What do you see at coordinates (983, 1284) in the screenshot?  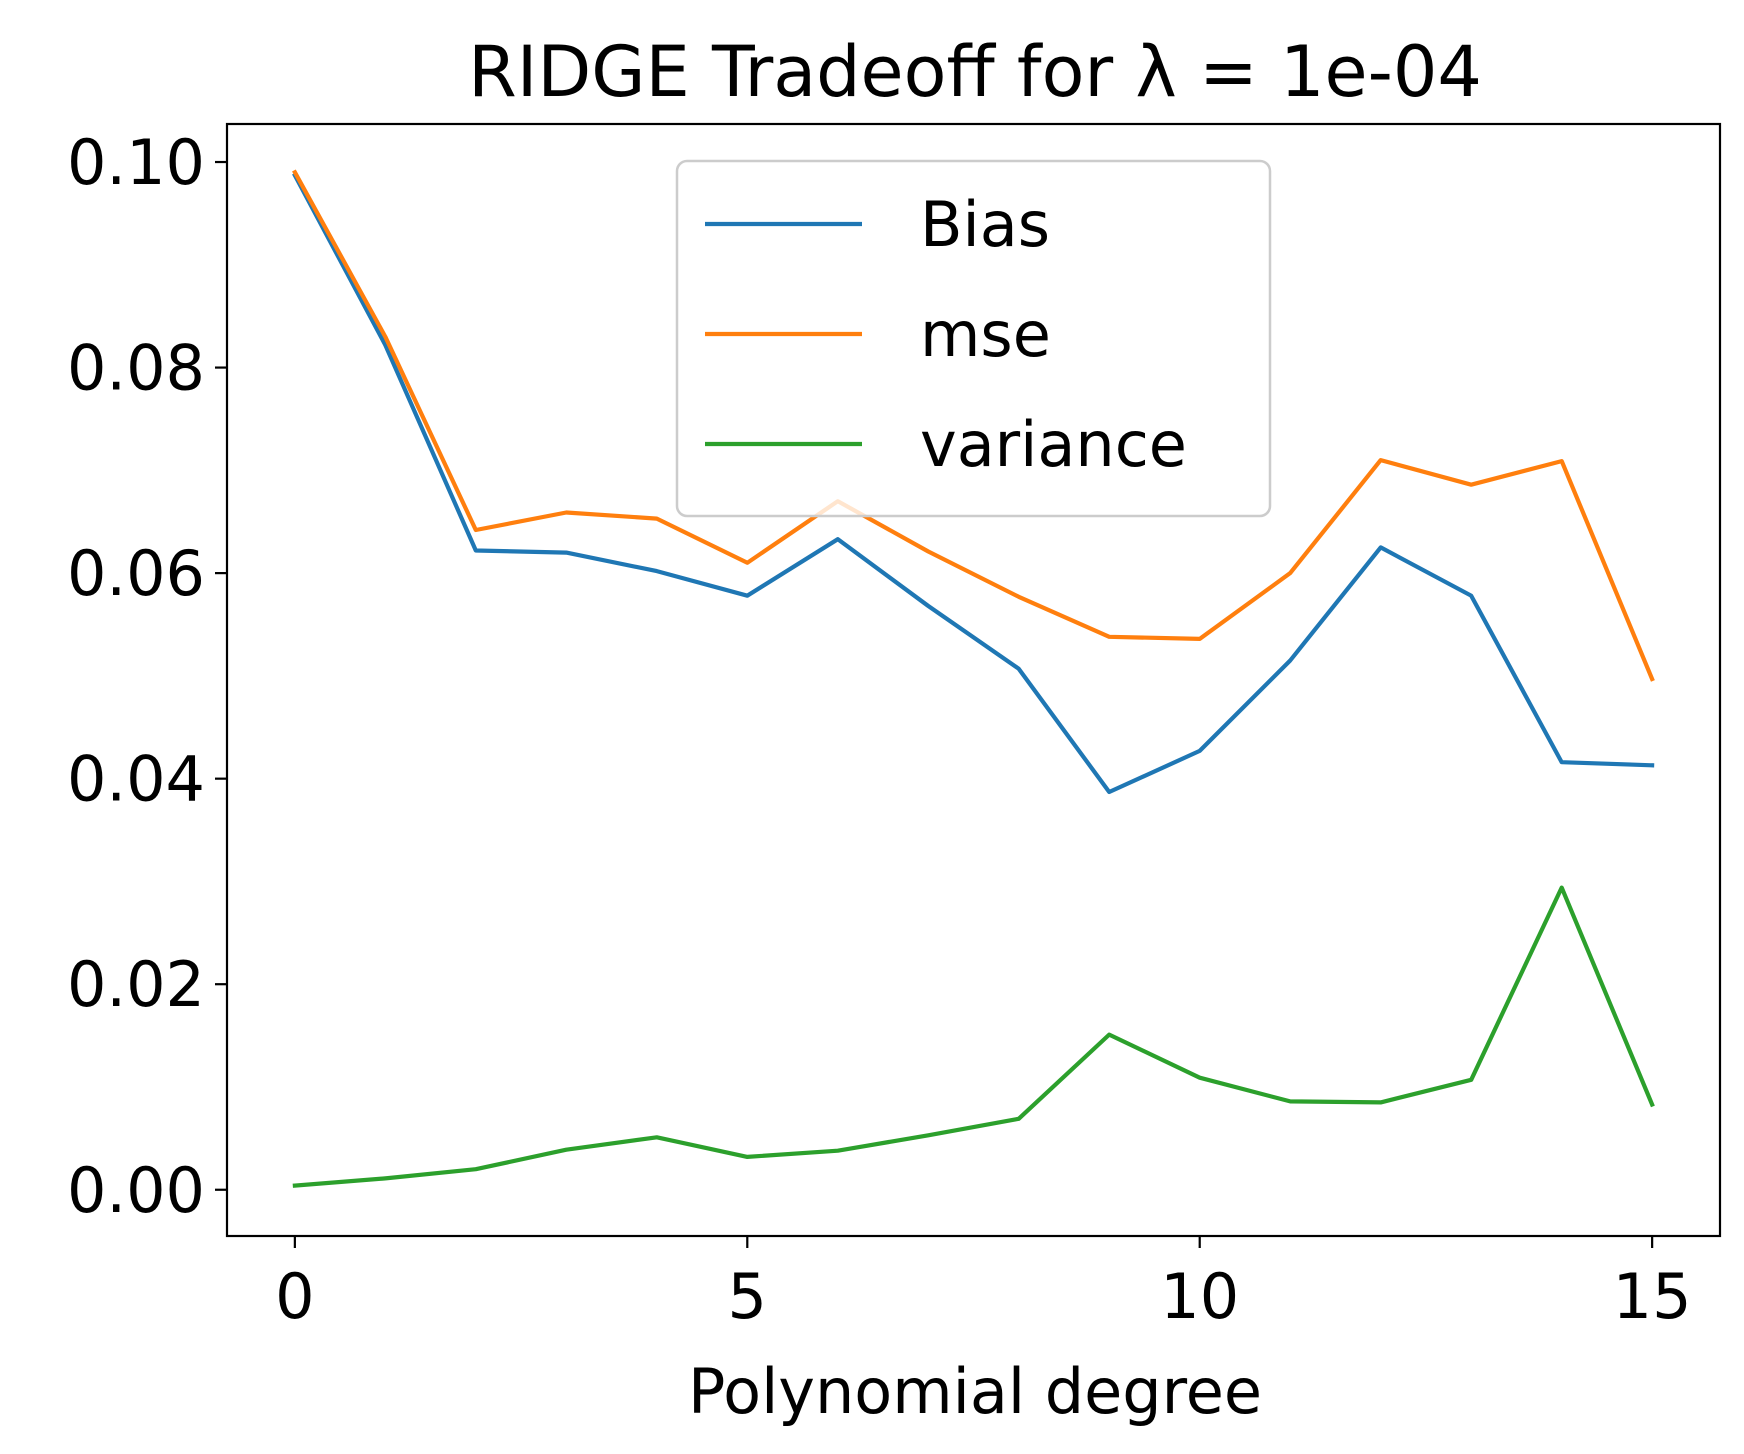 I see `x-axis: 0 5 10 15` at bounding box center [983, 1284].